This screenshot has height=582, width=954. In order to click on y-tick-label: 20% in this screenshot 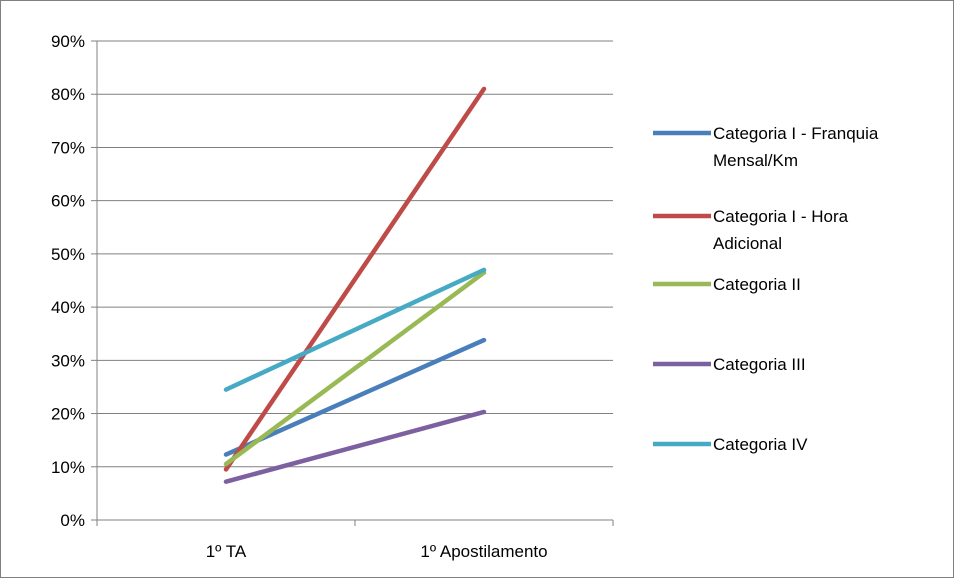, I will do `click(68, 414)`.